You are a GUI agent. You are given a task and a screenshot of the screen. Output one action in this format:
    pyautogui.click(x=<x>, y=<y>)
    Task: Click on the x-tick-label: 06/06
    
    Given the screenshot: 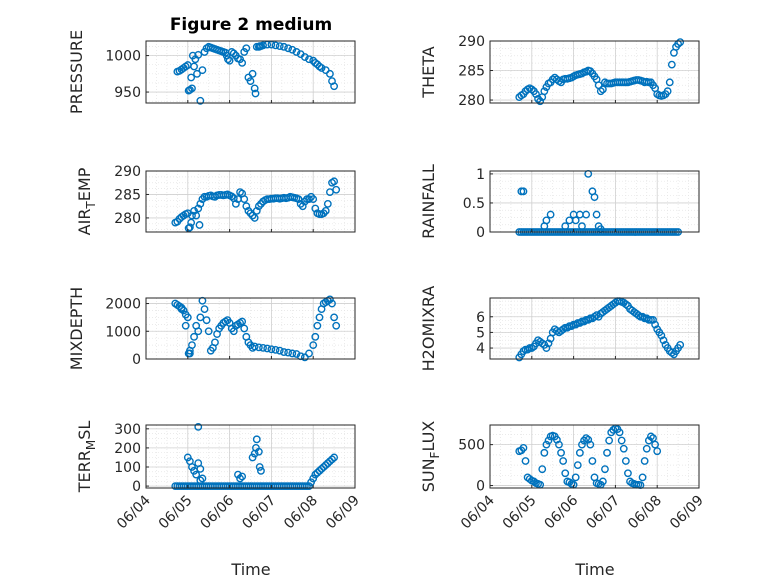 What is the action you would take?
    pyautogui.click(x=218, y=512)
    